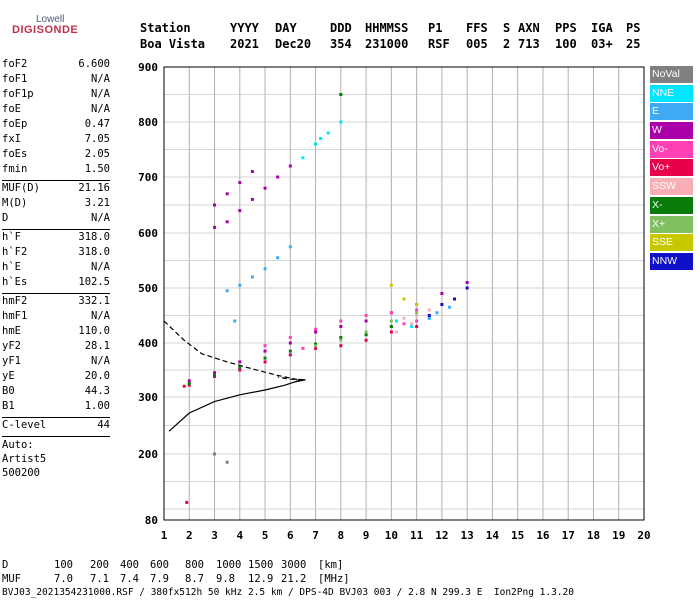  I want to click on header-field: 2, so click(507, 44).